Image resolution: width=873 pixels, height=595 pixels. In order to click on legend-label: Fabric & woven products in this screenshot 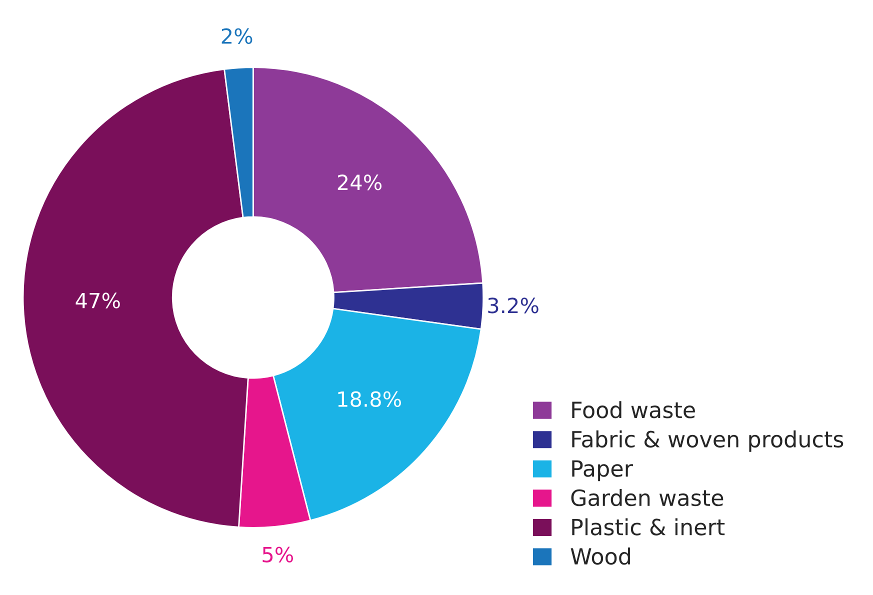, I will do `click(708, 441)`.